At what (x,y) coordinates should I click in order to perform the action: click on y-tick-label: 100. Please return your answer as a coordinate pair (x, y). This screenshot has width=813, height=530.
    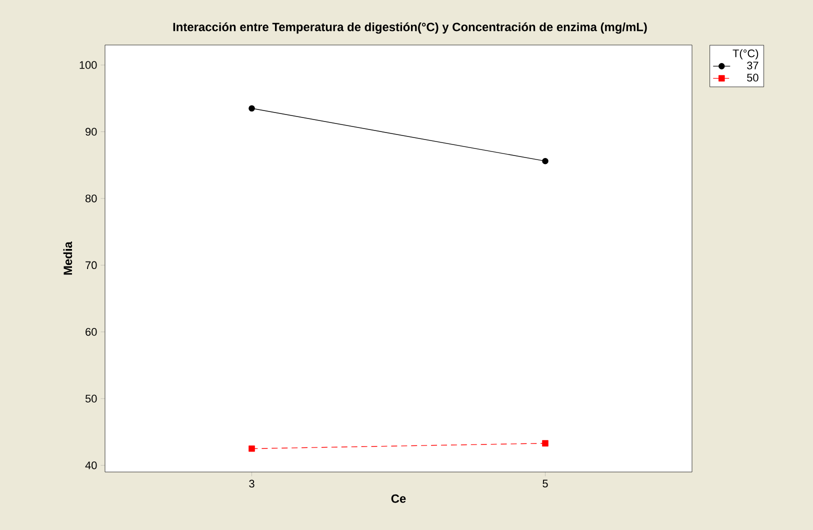
    Looking at the image, I should click on (88, 65).